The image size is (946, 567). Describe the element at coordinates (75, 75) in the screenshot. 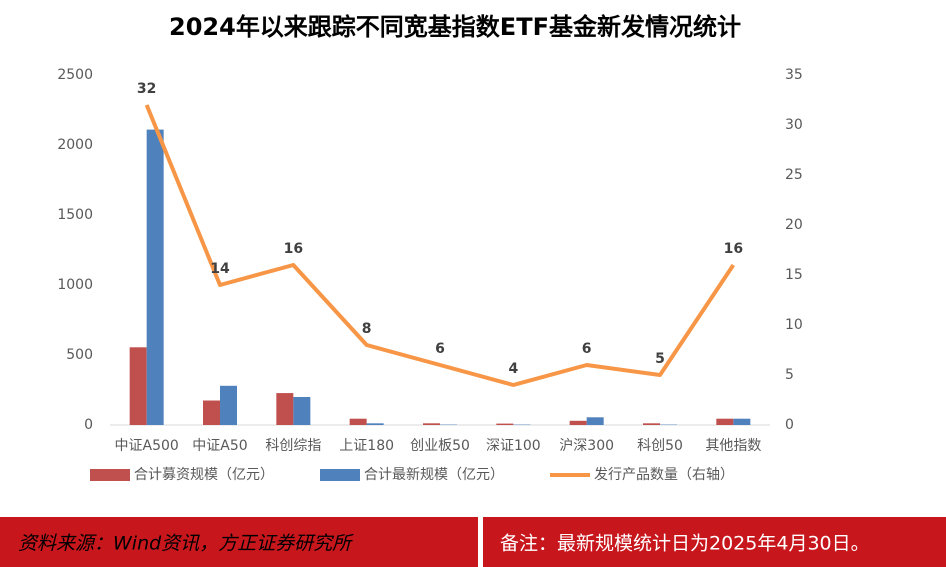

I see `y-tick-label: 2500` at that location.